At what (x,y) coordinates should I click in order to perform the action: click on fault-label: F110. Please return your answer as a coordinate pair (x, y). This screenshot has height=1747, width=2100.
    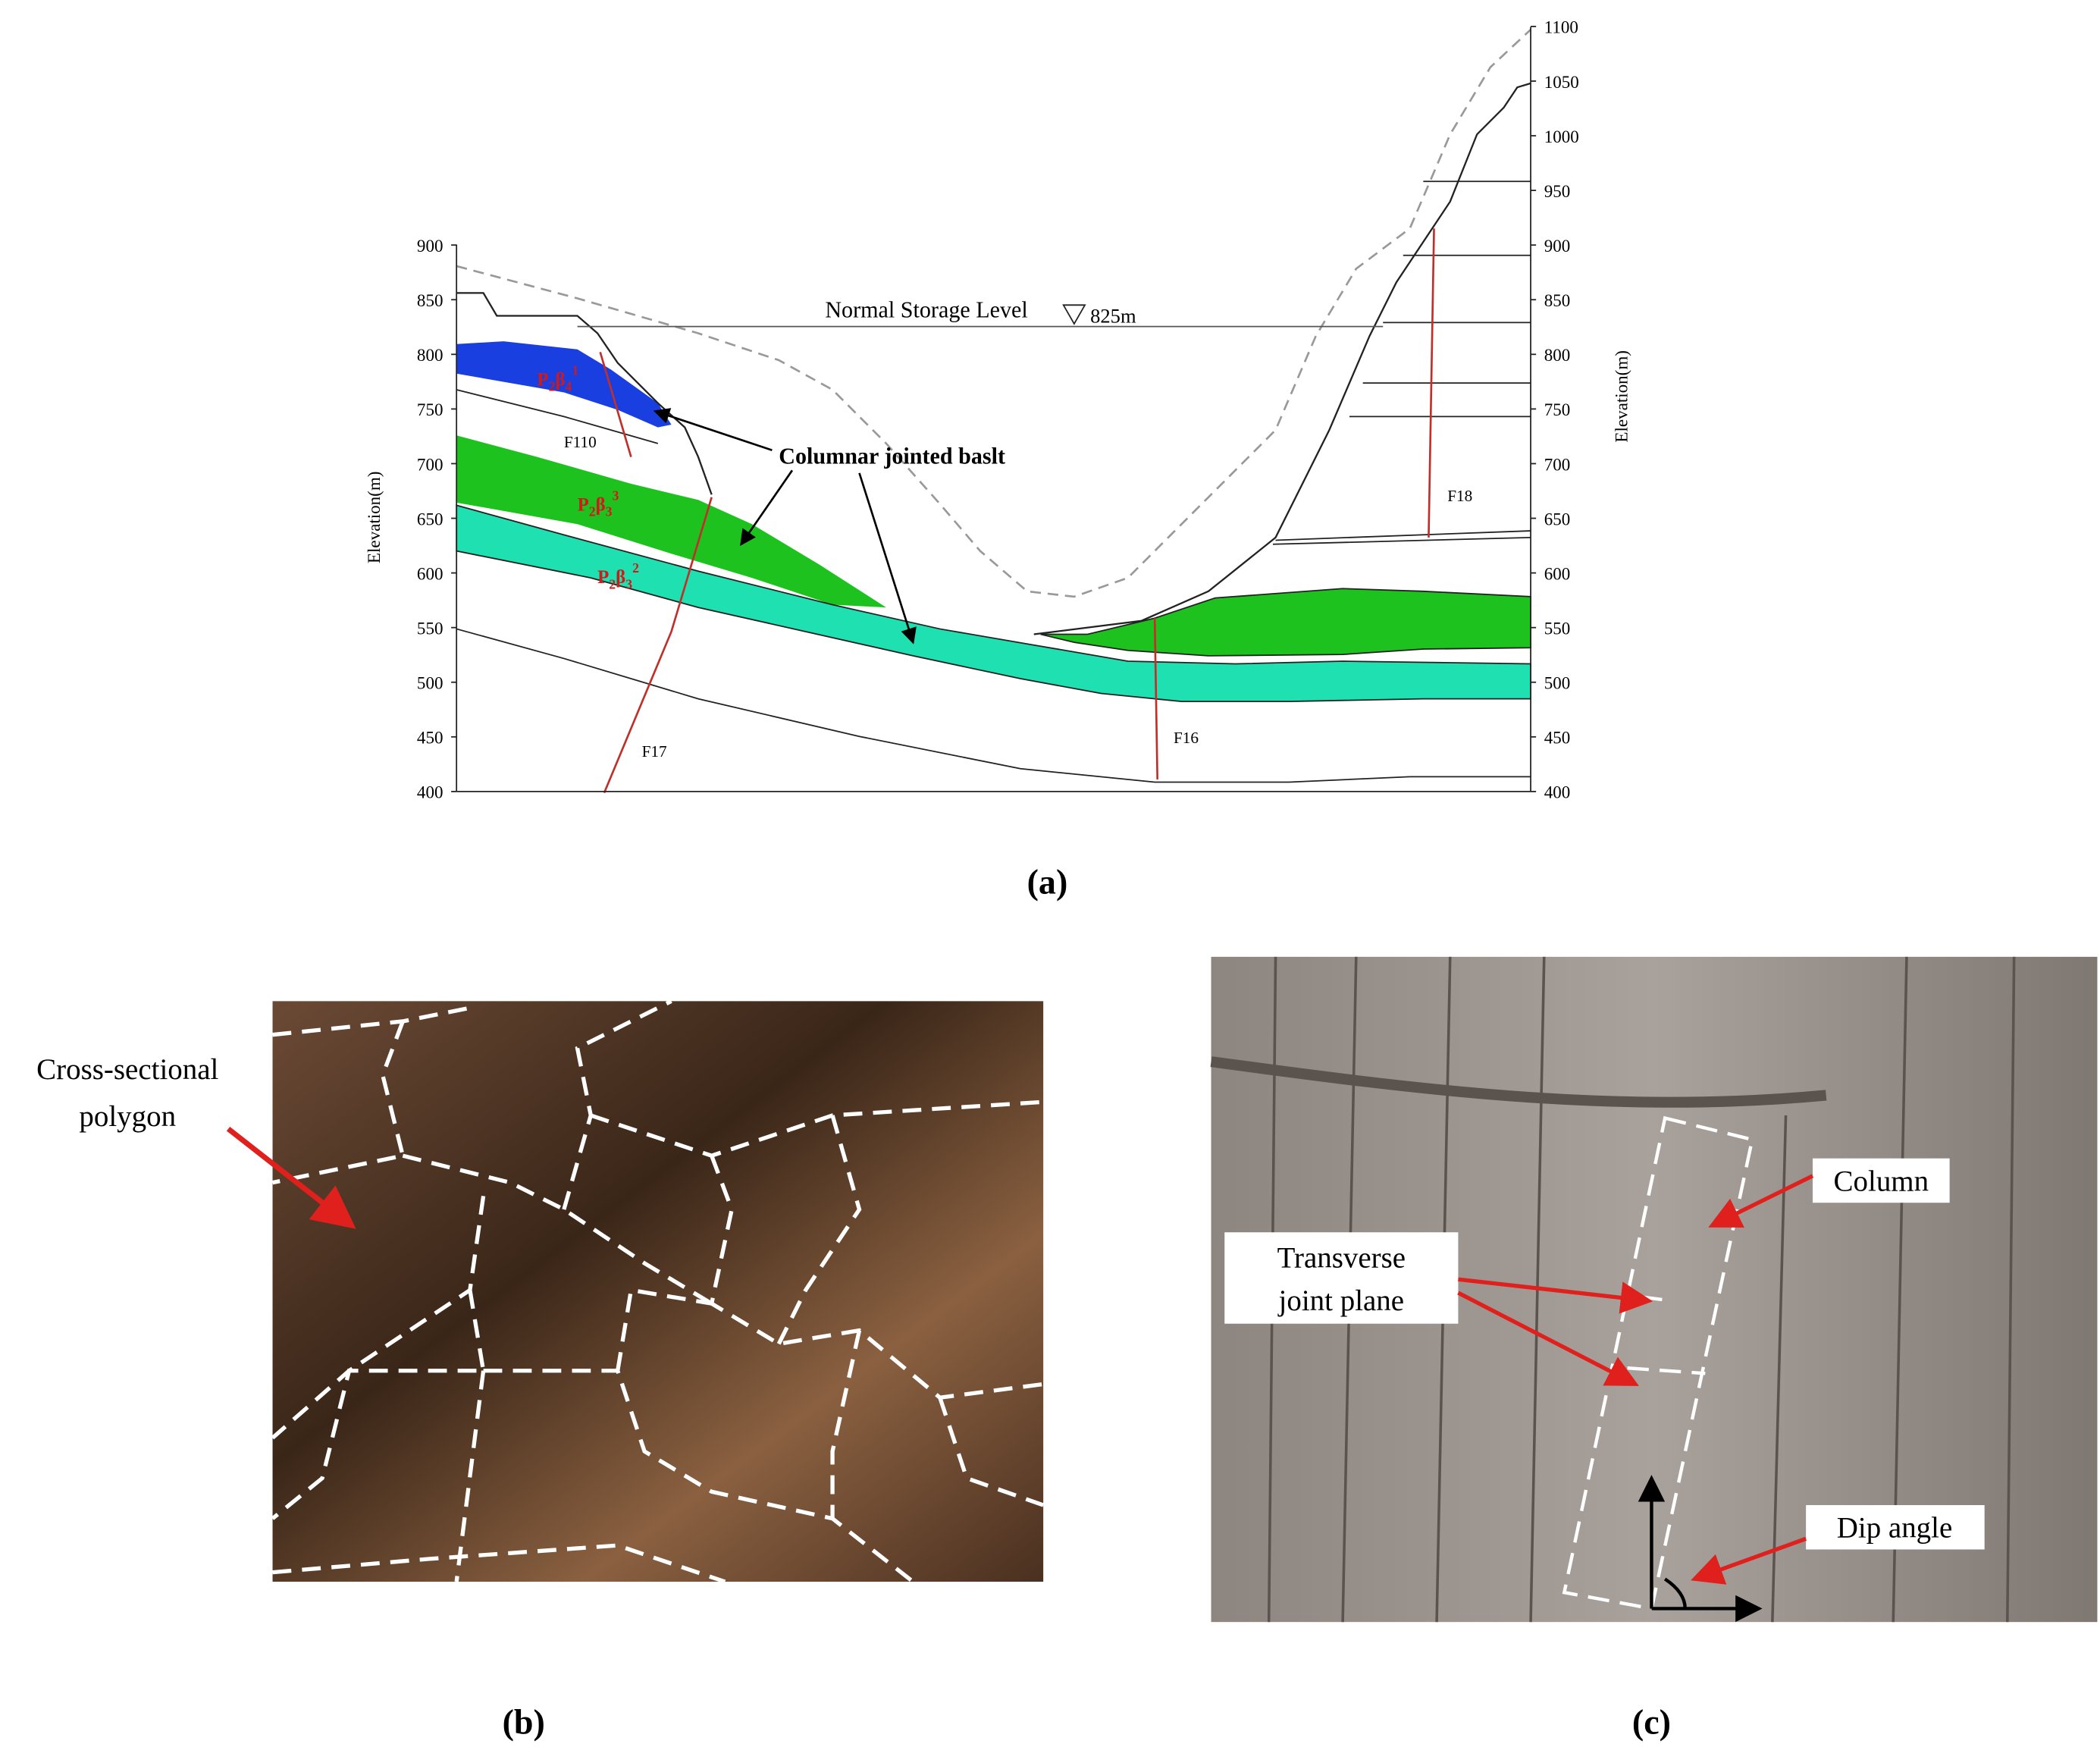
    Looking at the image, I should click on (580, 442).